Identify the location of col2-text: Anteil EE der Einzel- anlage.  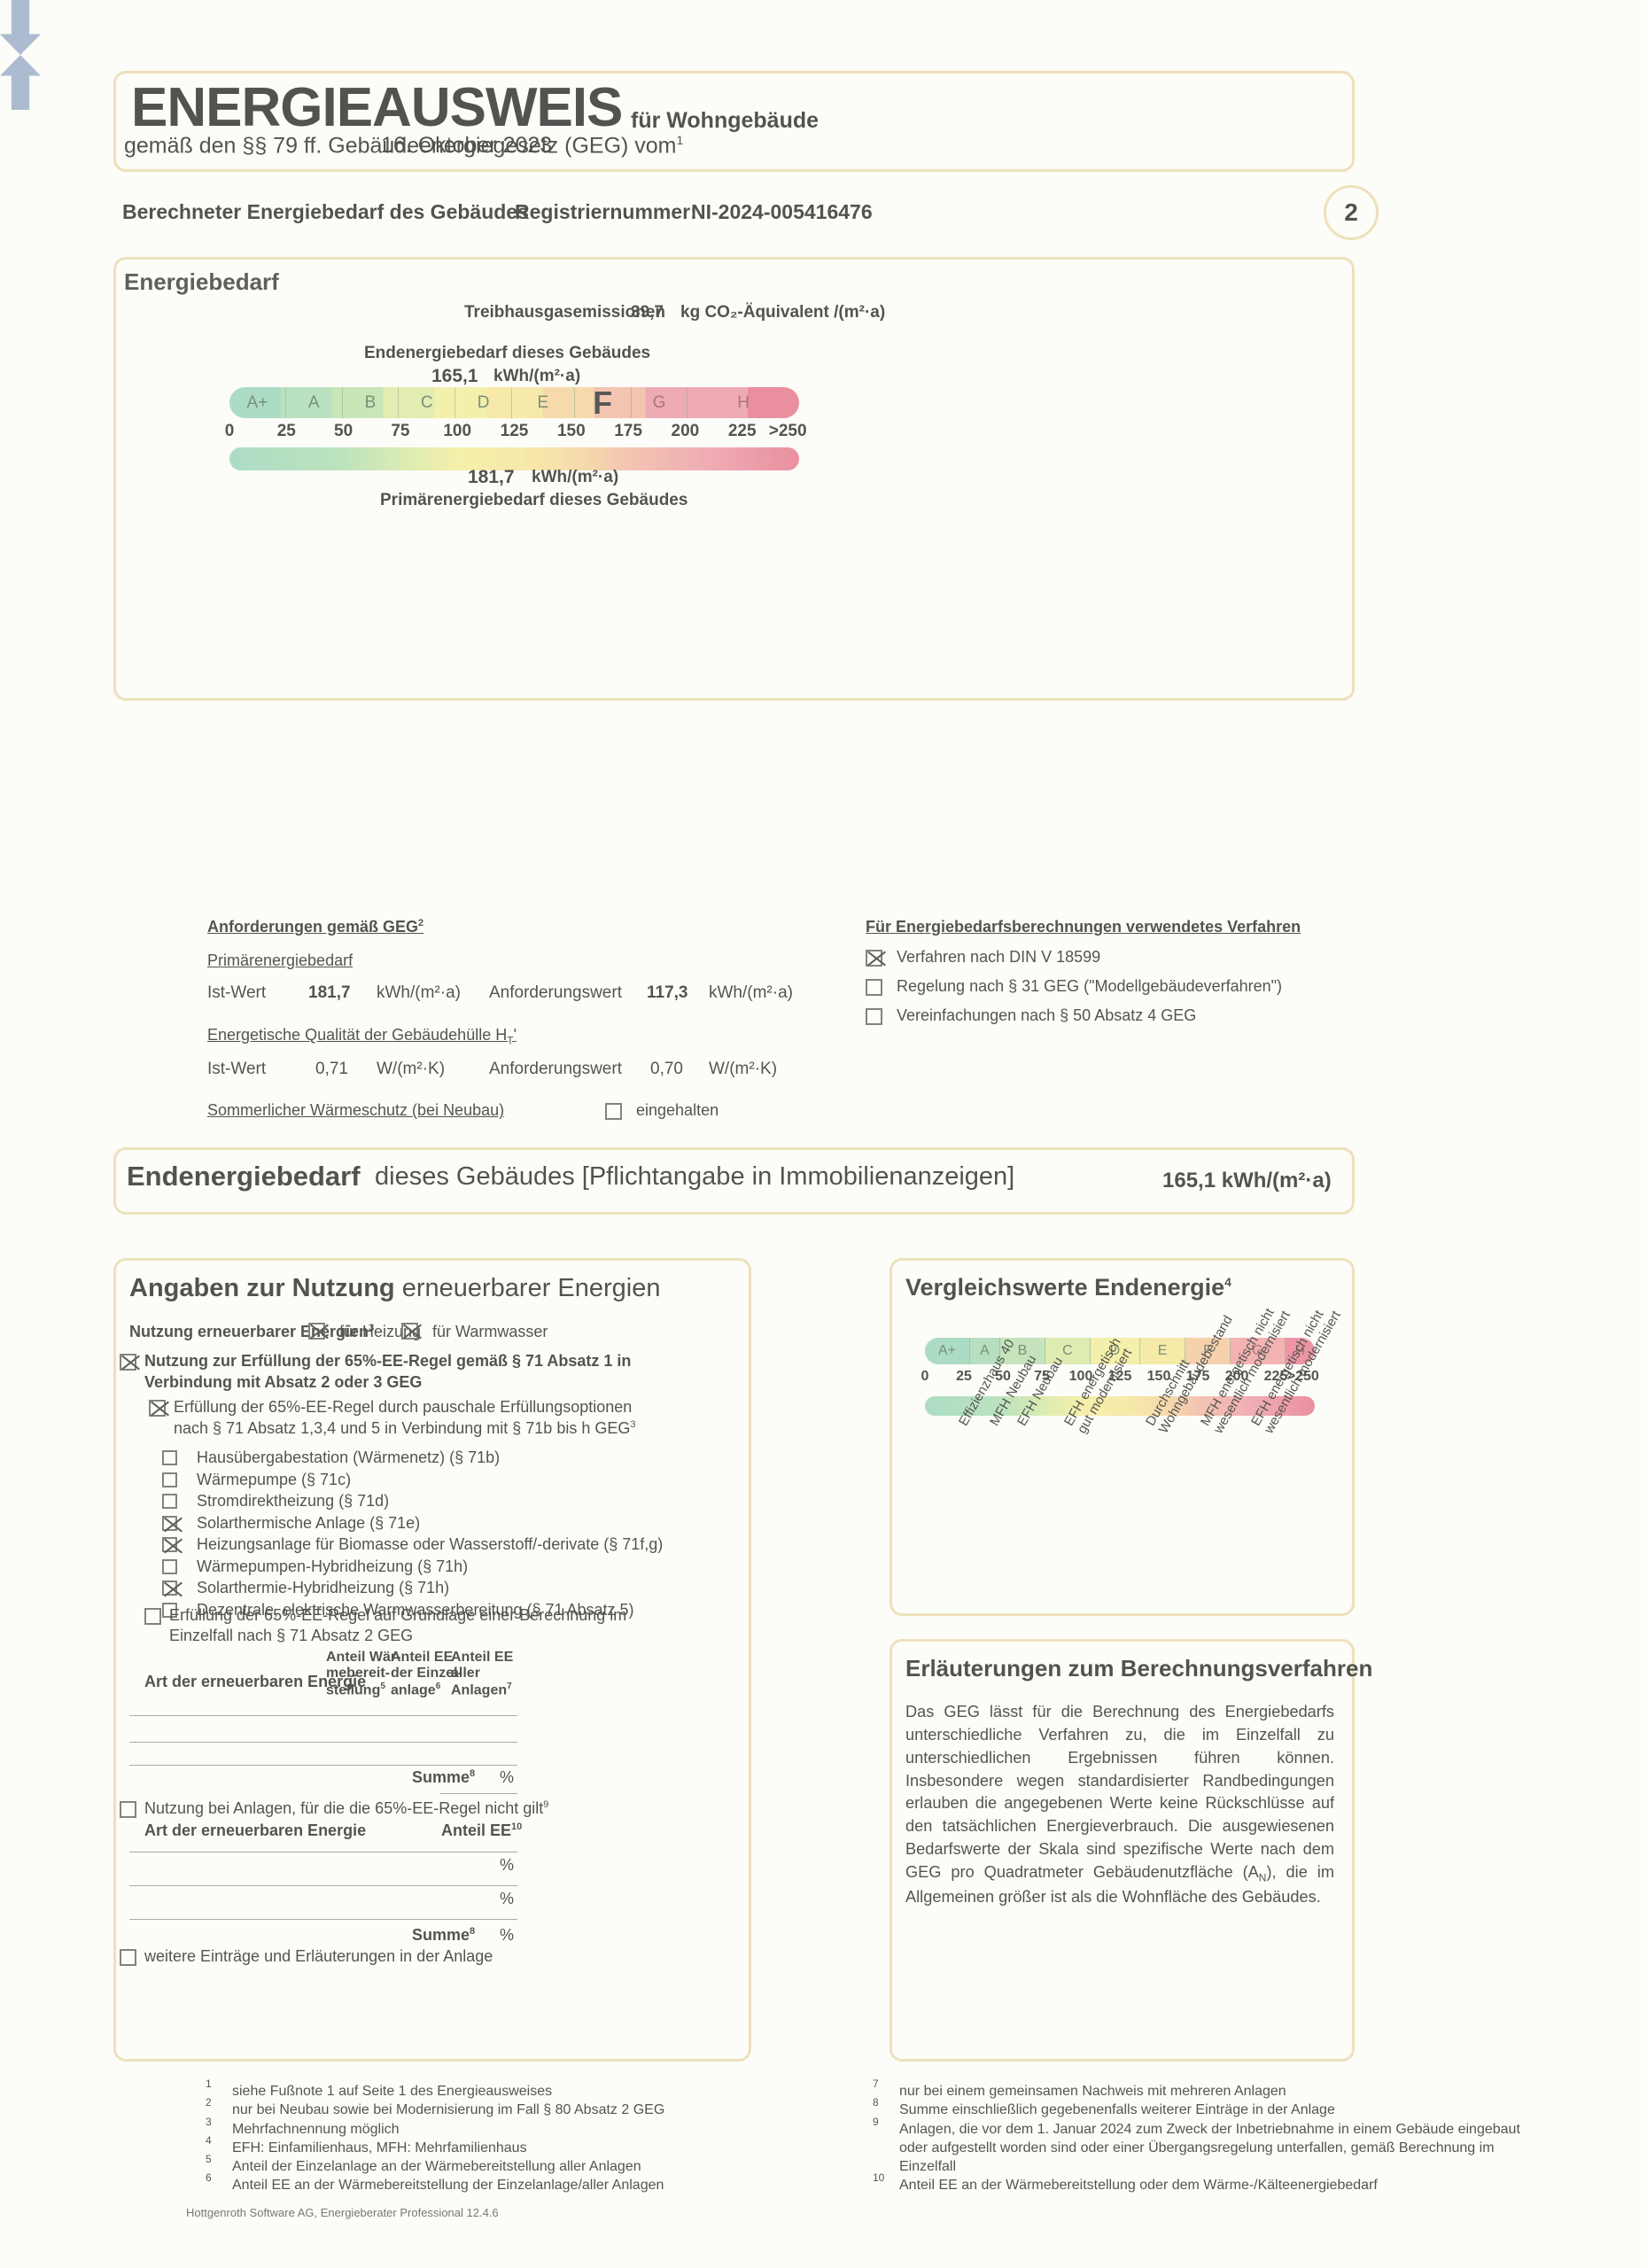
(426, 1674).